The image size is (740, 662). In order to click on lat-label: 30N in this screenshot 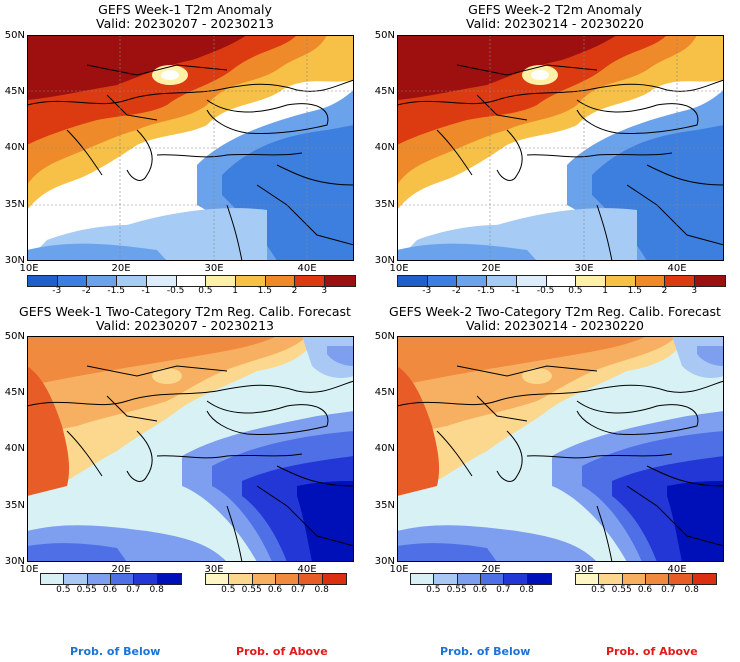, I will do `click(384, 260)`.